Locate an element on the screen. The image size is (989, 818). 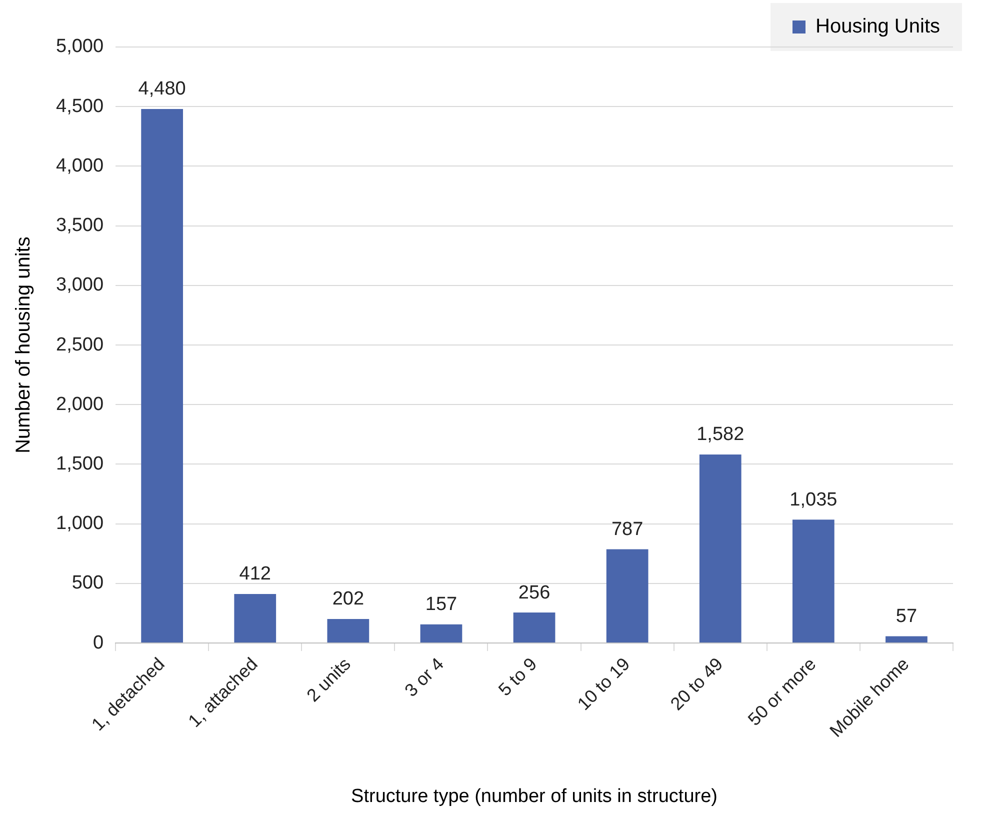
y-tick-label: 0 is located at coordinates (98, 643).